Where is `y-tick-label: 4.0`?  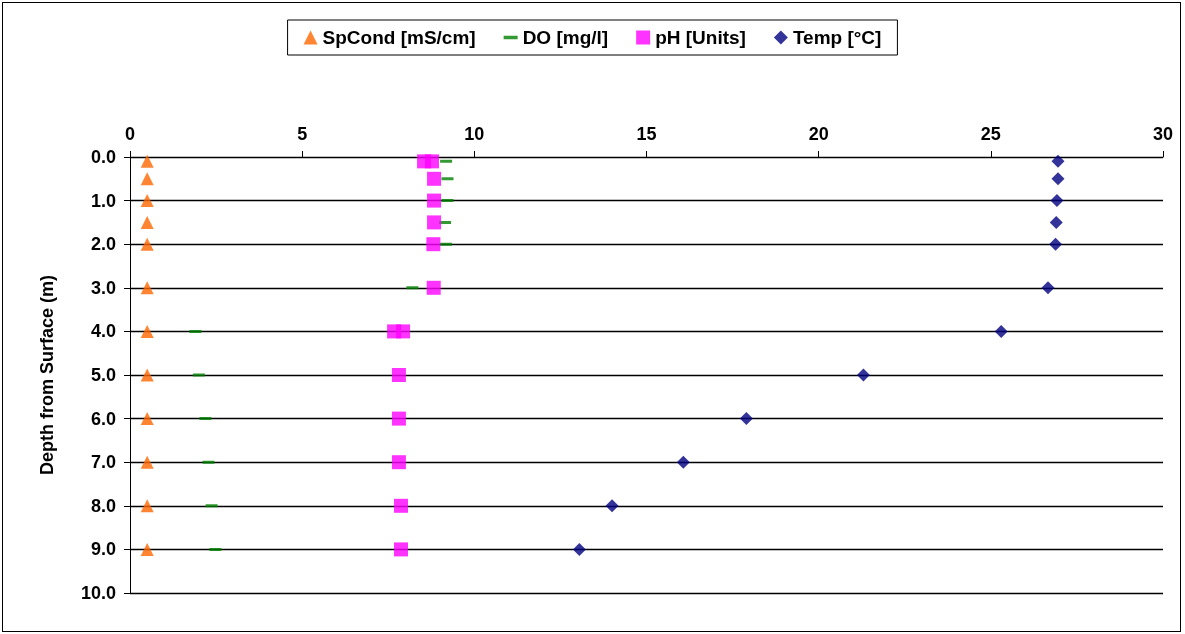
y-tick-label: 4.0 is located at coordinates (103, 331).